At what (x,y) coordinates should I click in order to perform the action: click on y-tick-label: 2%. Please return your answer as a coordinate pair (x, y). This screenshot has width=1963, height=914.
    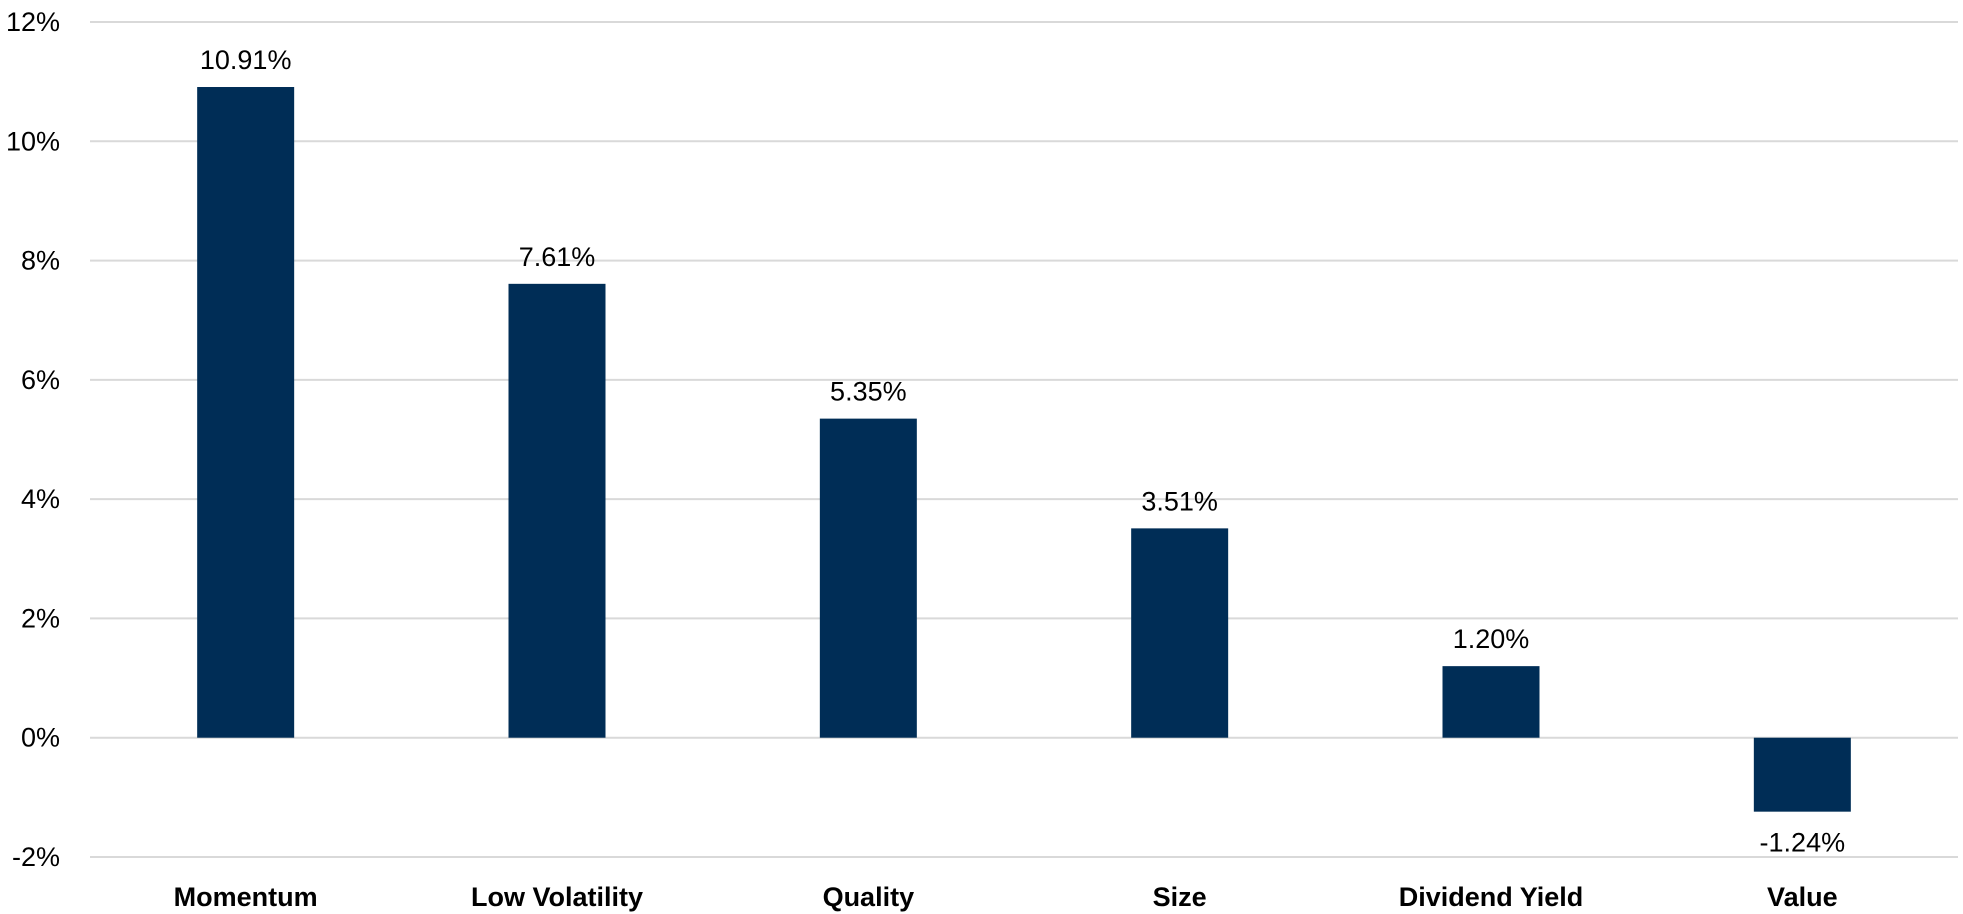
    Looking at the image, I should click on (40, 618).